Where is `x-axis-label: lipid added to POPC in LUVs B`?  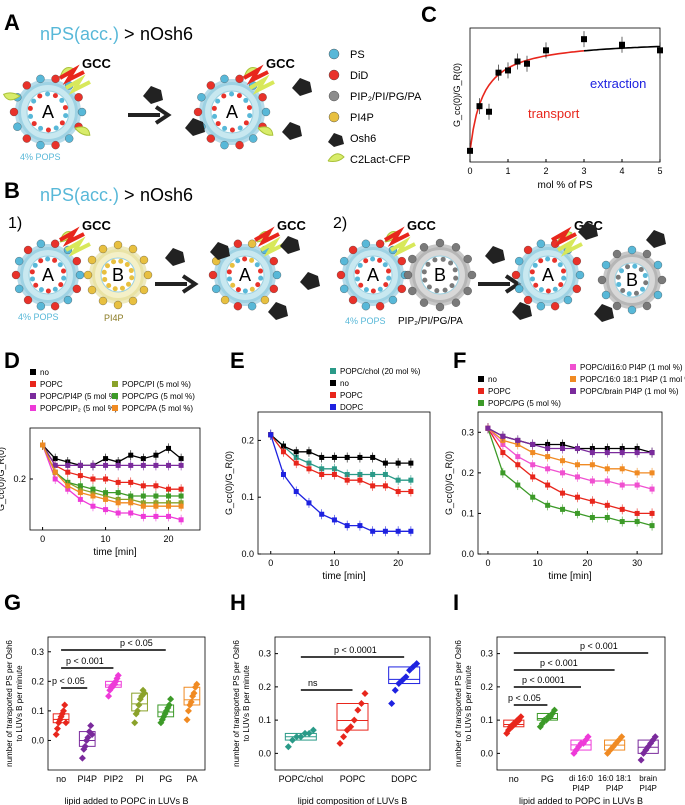 x-axis-label: lipid added to POPC in LUVs B is located at coordinates (581, 800).